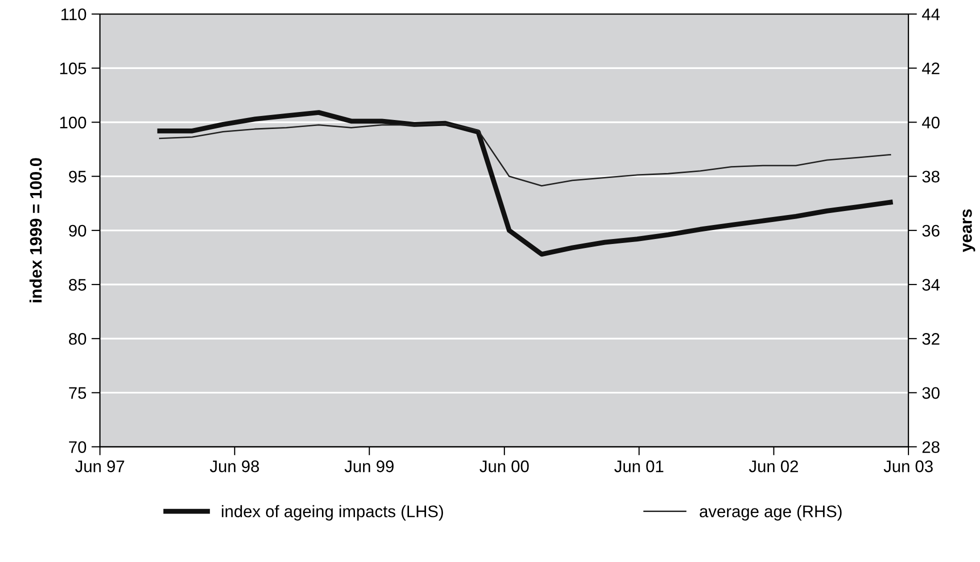 The image size is (980, 562). I want to click on x-tick-label: Jun 03, so click(908, 466).